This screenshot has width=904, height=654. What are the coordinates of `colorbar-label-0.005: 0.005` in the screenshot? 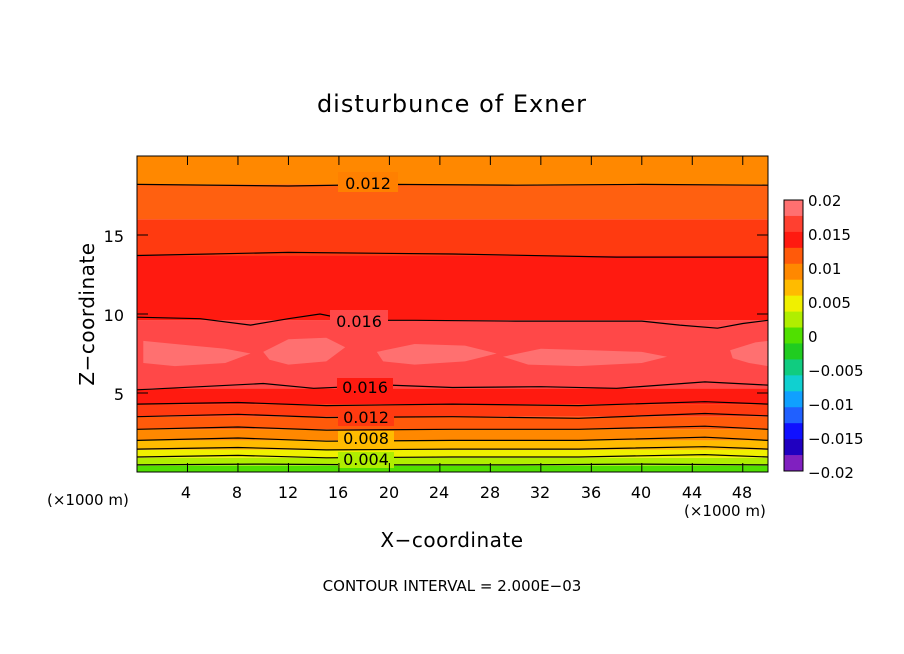 It's located at (829, 303).